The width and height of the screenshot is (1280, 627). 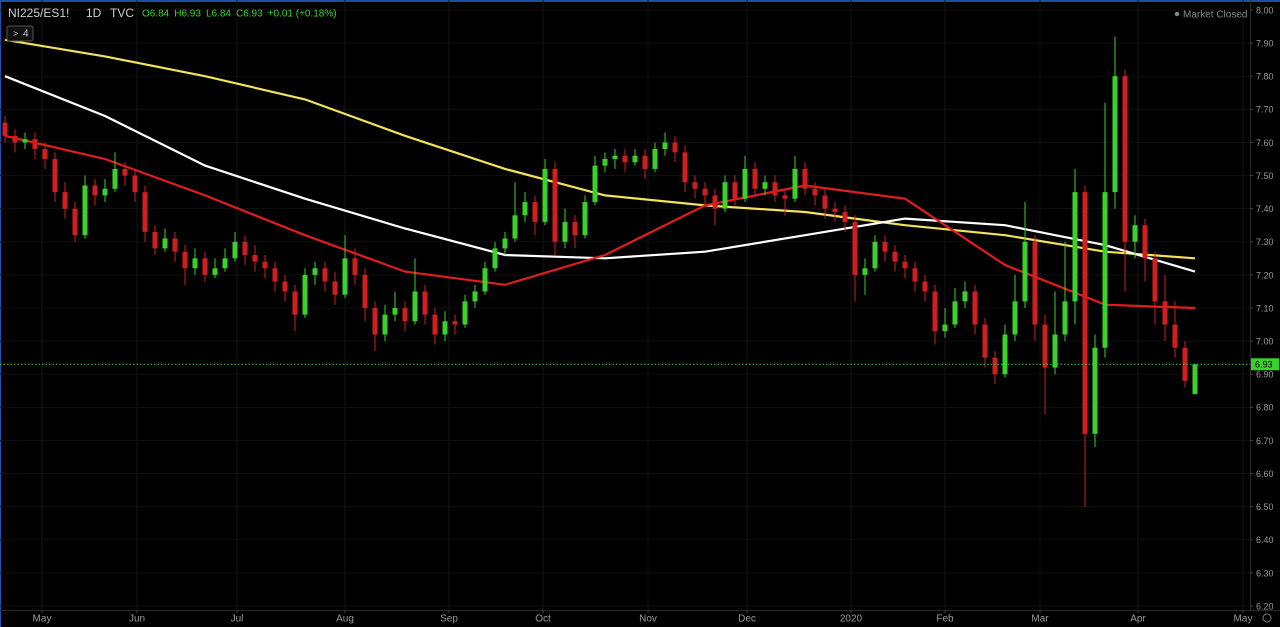 I want to click on y-tick-label: 6.90, so click(x=1265, y=375).